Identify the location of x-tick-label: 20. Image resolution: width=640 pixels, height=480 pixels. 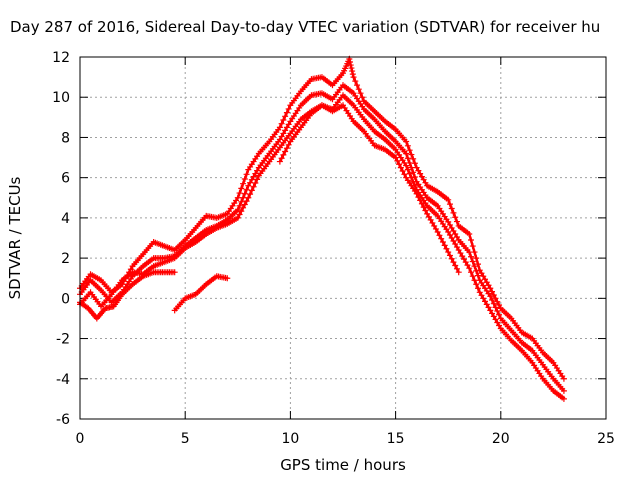
(501, 439).